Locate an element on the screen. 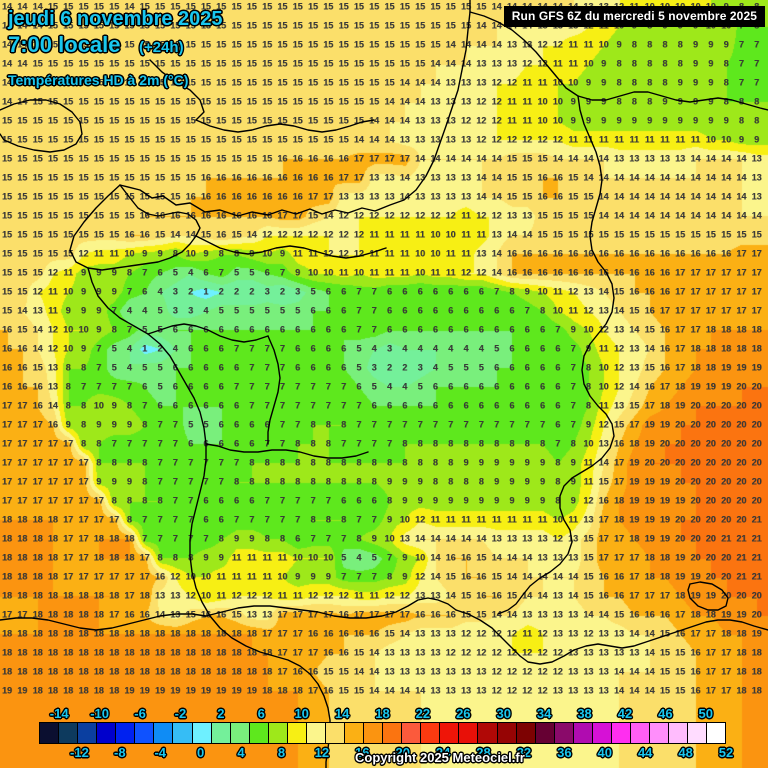  legend-tick-top: 2 is located at coordinates (221, 713).